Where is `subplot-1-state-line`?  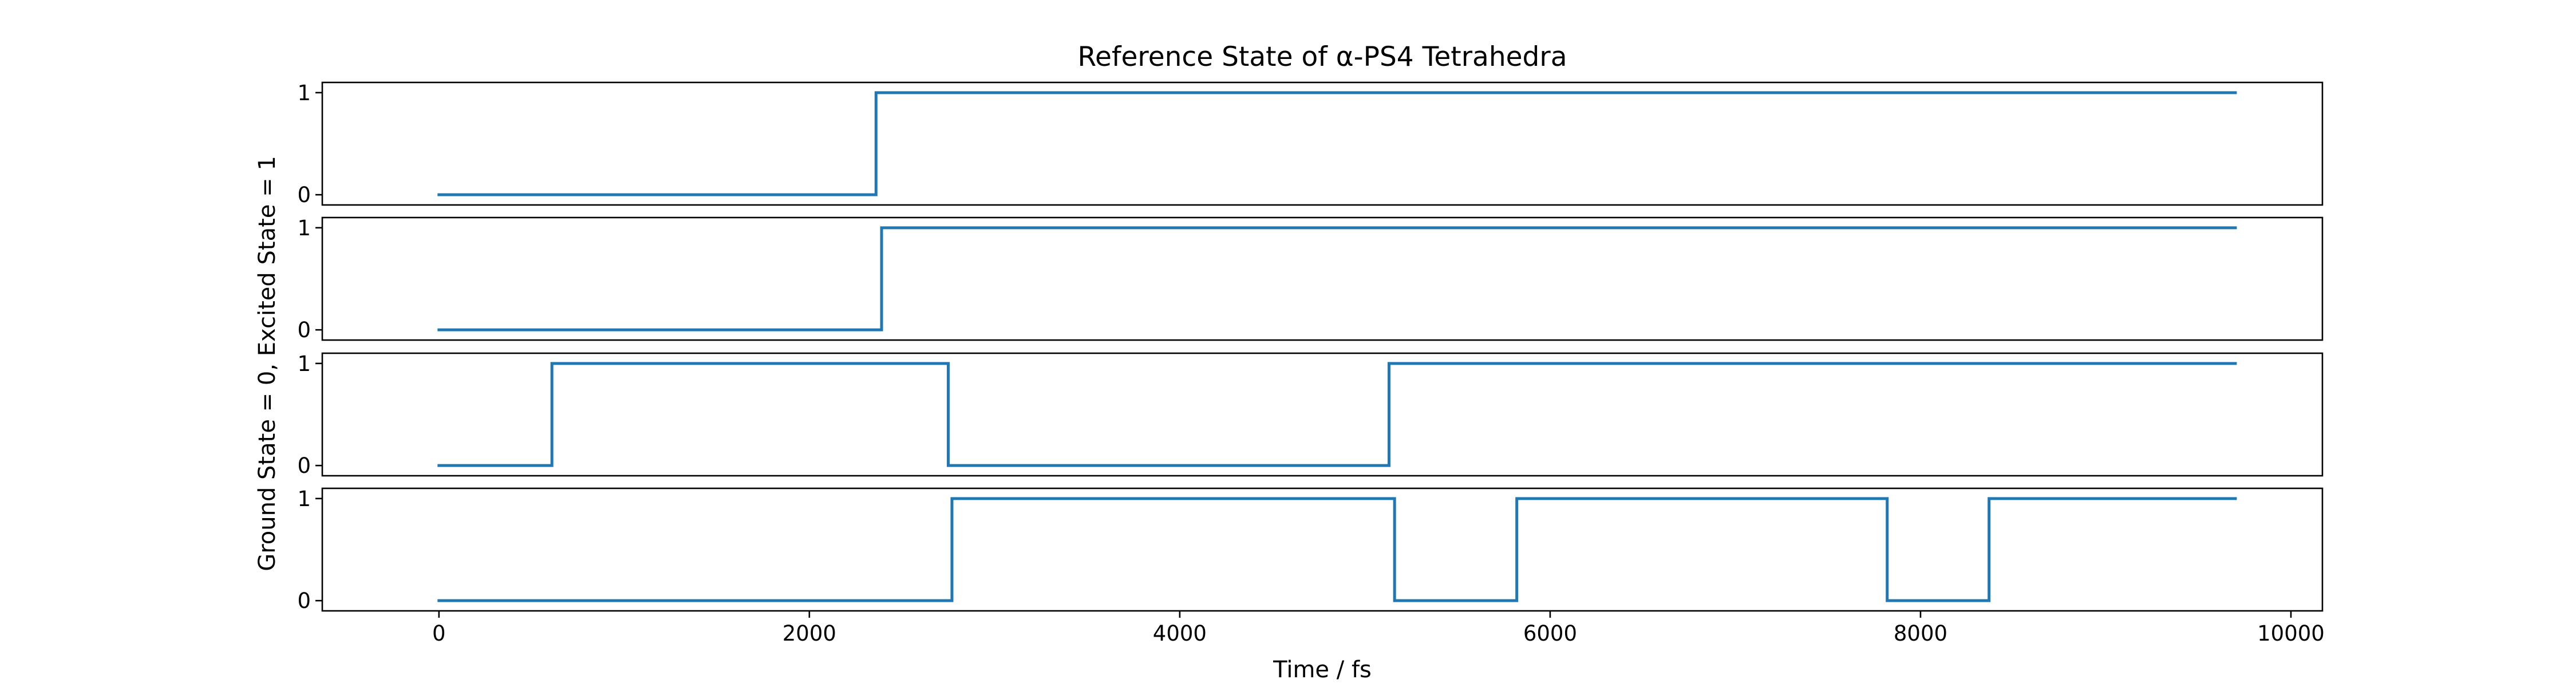 subplot-1-state-line is located at coordinates (1337, 144).